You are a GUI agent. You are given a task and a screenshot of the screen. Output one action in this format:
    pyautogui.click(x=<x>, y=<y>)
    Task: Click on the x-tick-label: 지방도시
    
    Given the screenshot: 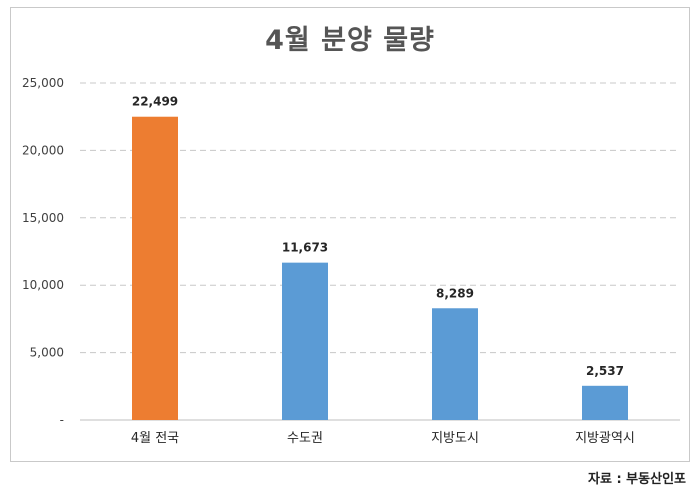 What is the action you would take?
    pyautogui.click(x=455, y=438)
    